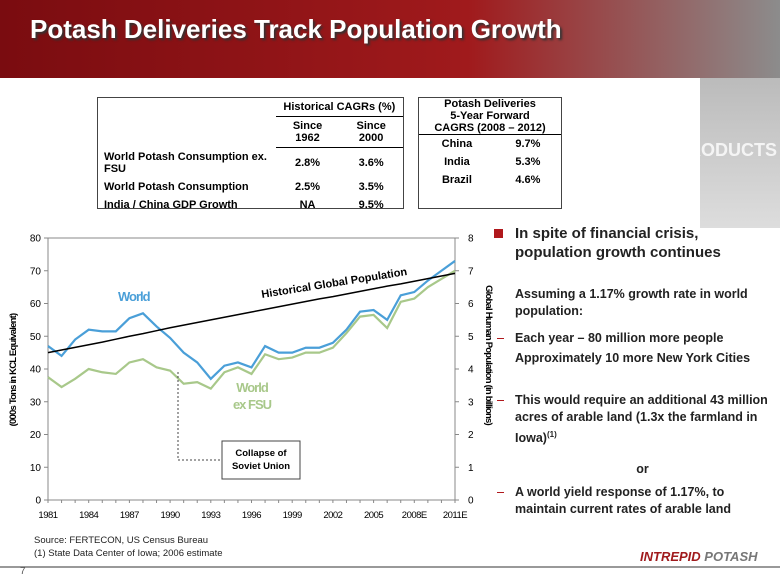 Image resolution: width=780 pixels, height=585 pixels. Describe the element at coordinates (471, 501) in the screenshot. I see `y2-tick-label: 0` at that location.